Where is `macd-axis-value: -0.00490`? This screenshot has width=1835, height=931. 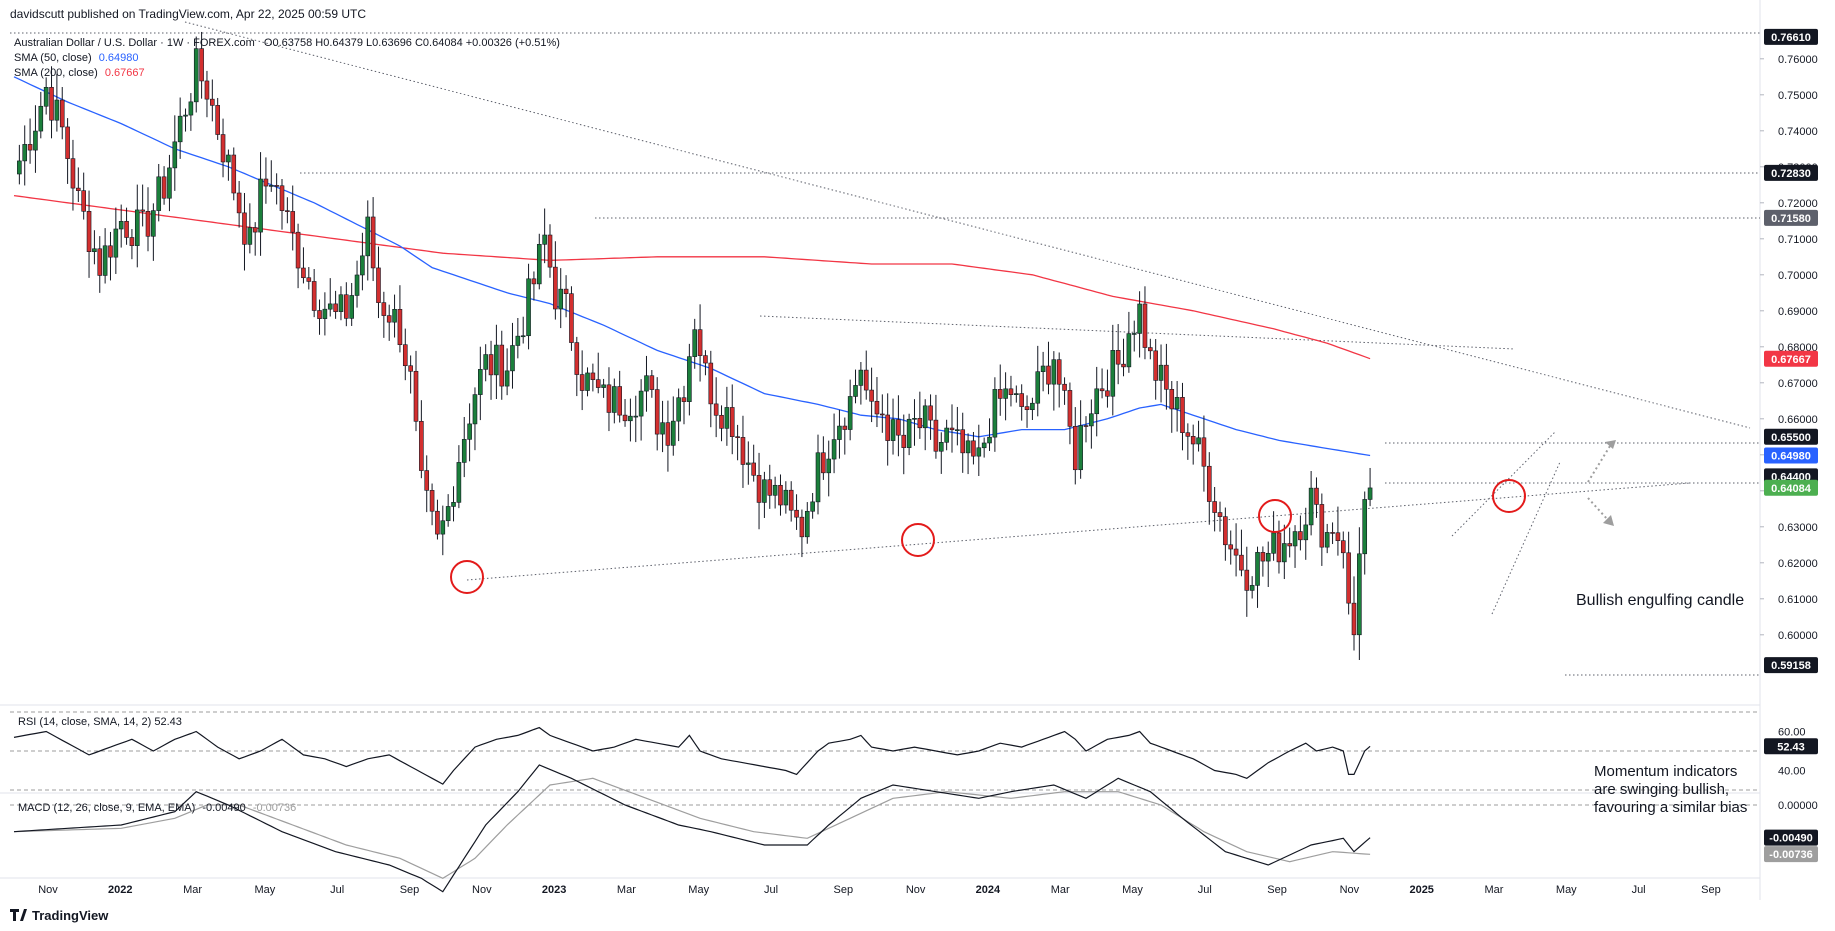 macd-axis-value: -0.00490 is located at coordinates (1790, 839).